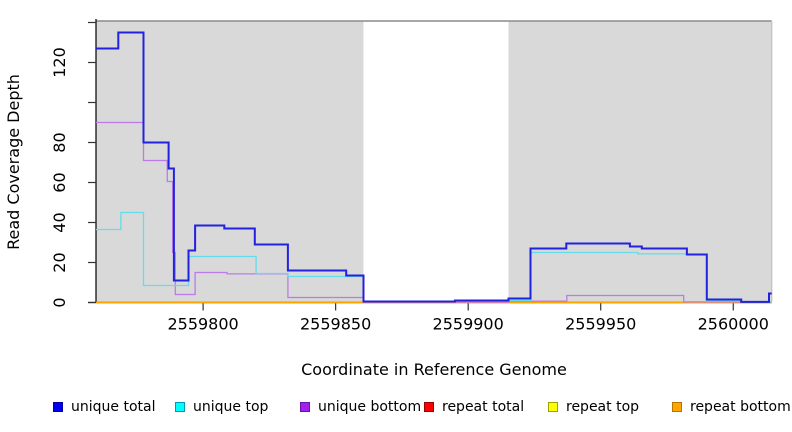  I want to click on legend-label: unique total, so click(113, 407).